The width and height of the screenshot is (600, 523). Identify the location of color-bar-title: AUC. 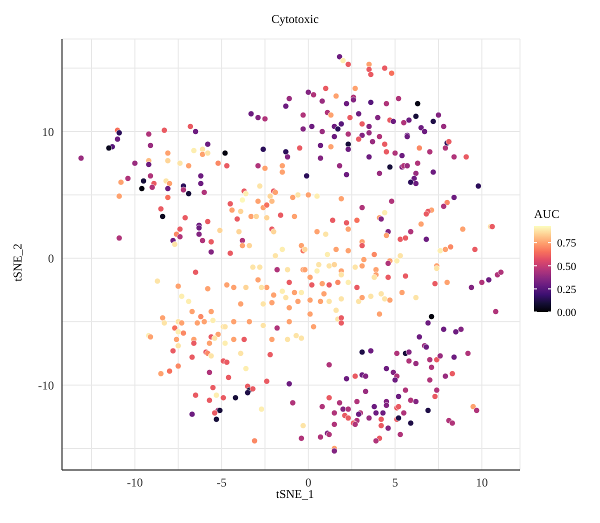
(547, 214).